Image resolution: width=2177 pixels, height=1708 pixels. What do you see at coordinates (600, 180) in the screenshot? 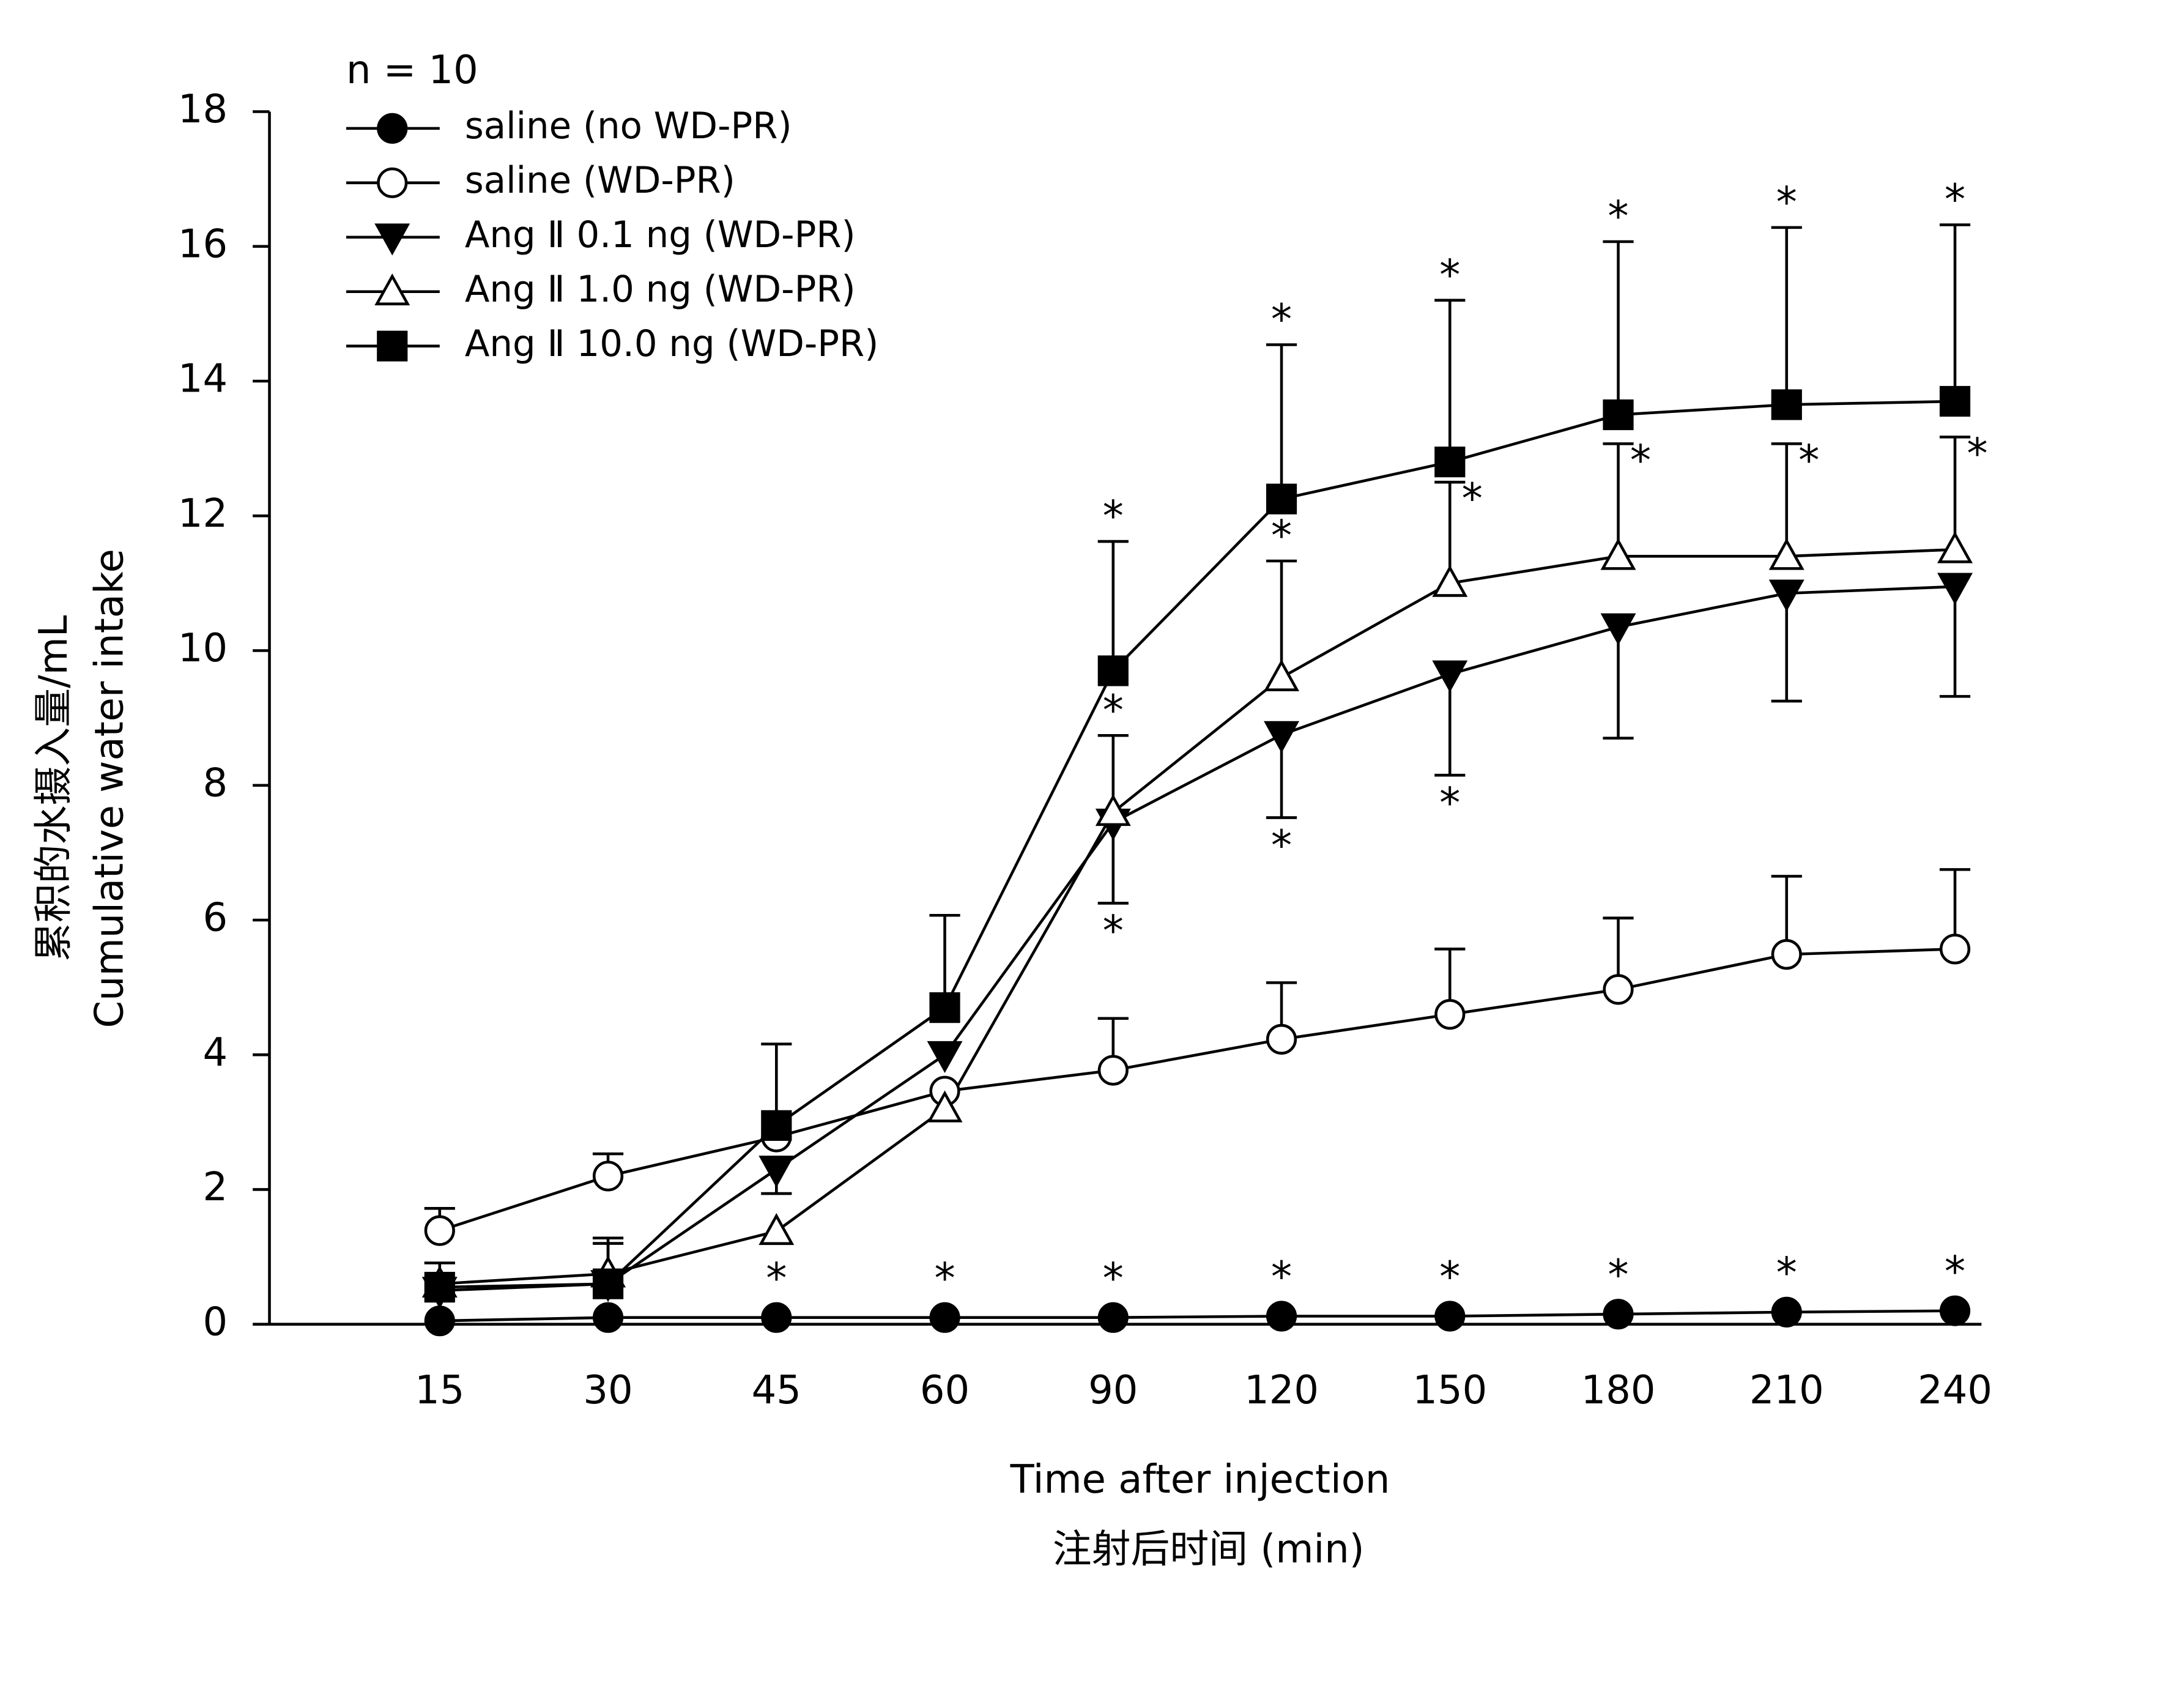
I see `legend-label: saline (WD-PR)` at bounding box center [600, 180].